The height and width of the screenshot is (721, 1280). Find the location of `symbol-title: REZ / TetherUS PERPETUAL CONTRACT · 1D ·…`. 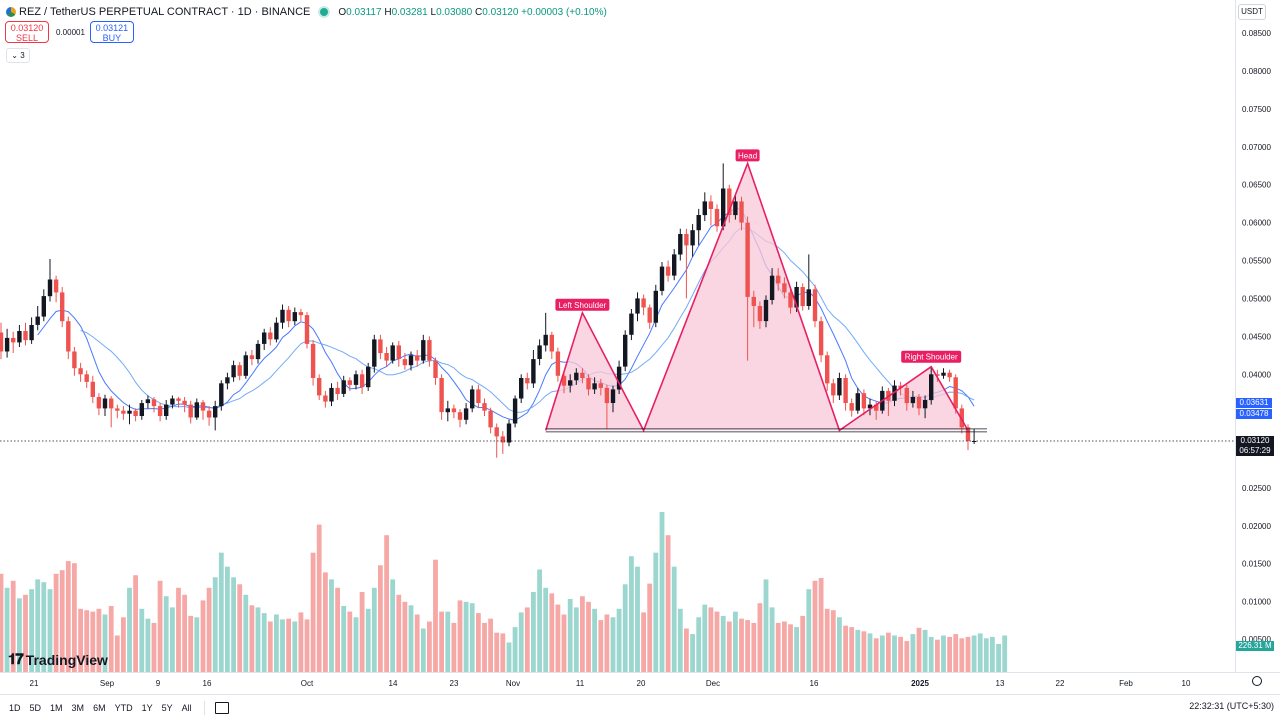

symbol-title: REZ / TetherUS PERPETUAL CONTRACT · 1D ·… is located at coordinates (165, 12).